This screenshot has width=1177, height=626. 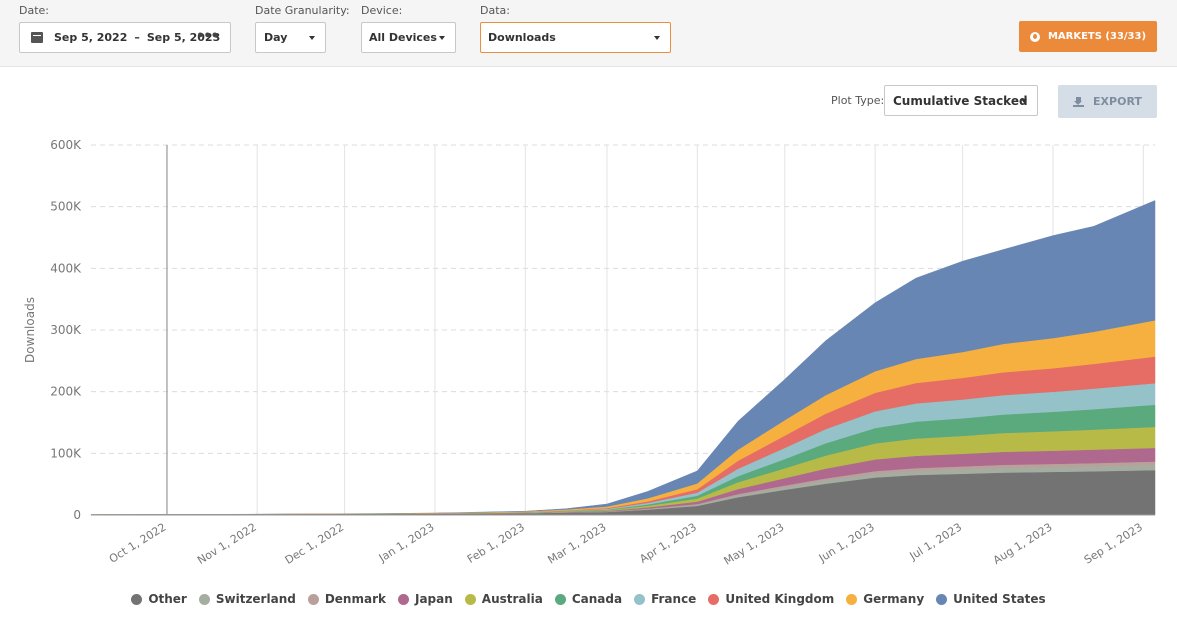 I want to click on legend-item-japan: Japan, so click(x=425, y=599).